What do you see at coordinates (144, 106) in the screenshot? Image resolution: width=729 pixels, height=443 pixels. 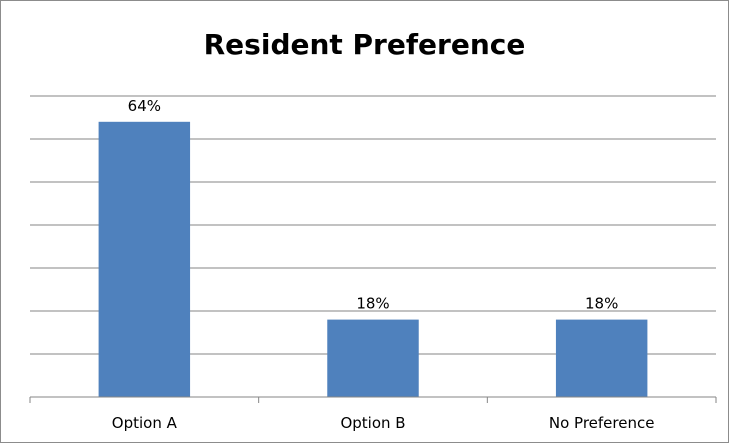 I see `data-label: 64%` at bounding box center [144, 106].